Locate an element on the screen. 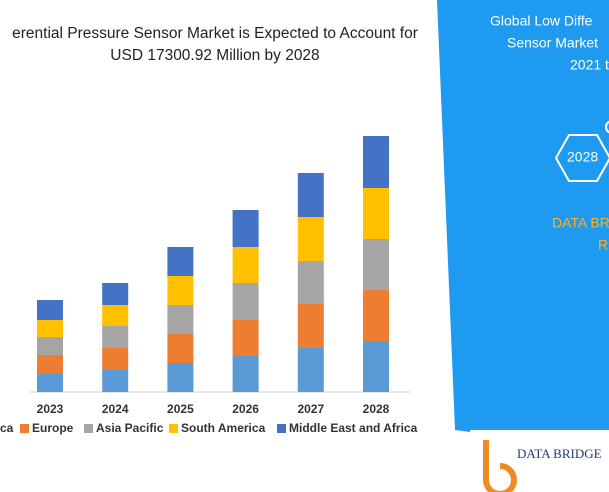  legend-label: Middle East and Africa is located at coordinates (353, 428).